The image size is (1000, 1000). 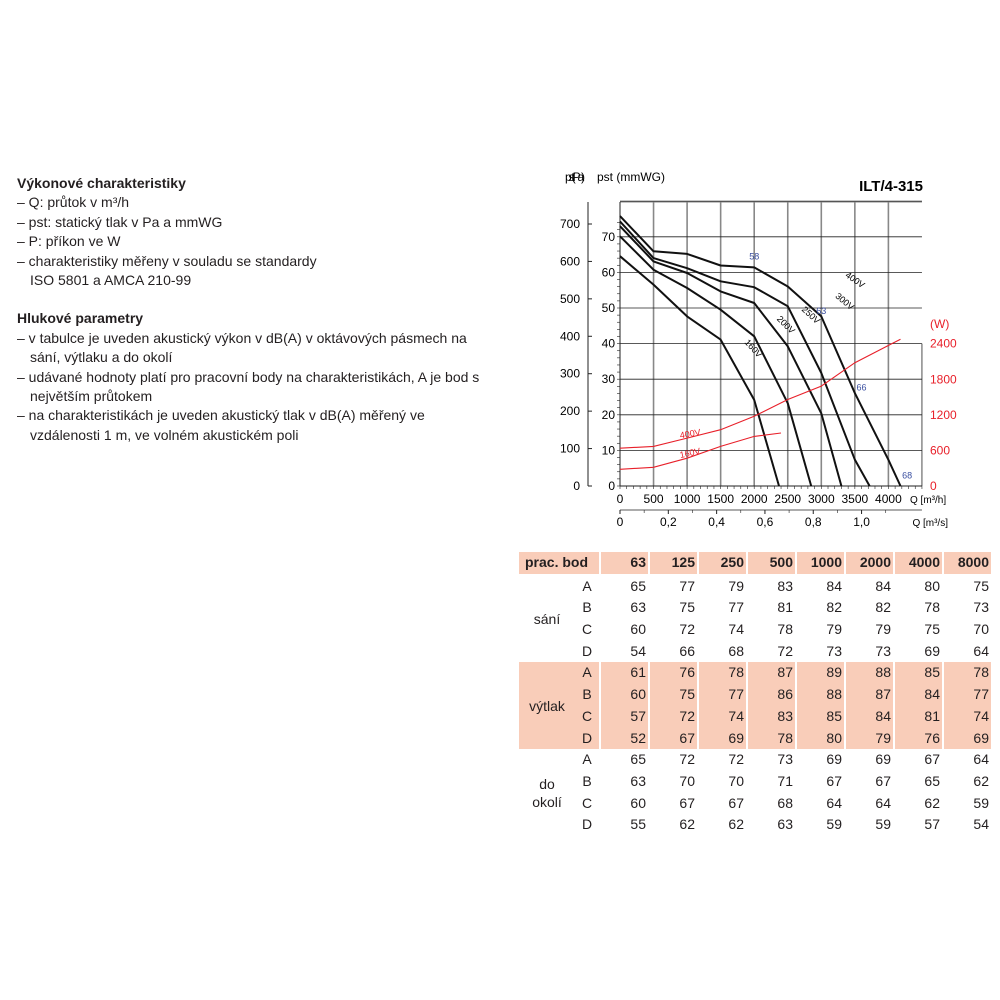 I want to click on x-tick-label: 1500, so click(x=720, y=499).